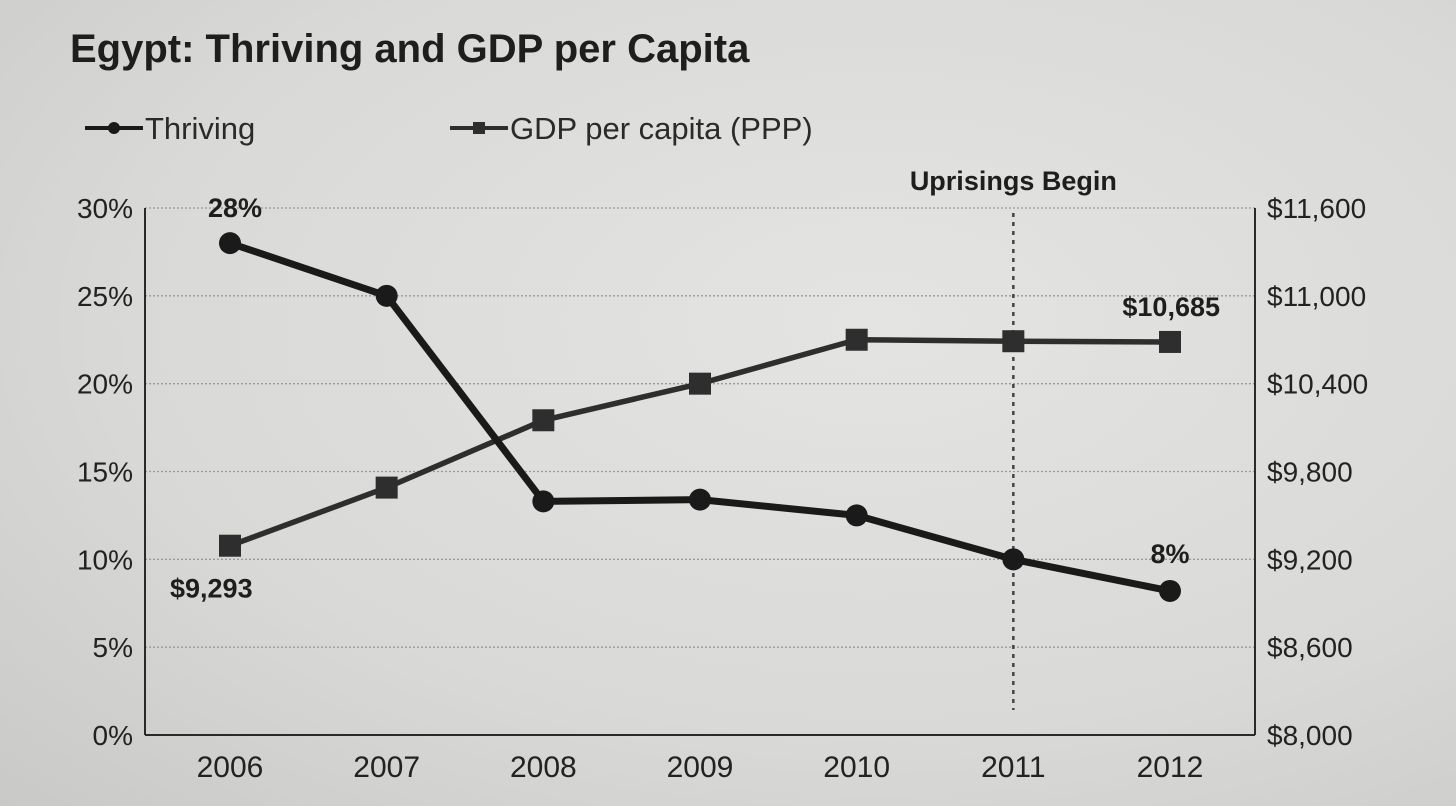 The width and height of the screenshot is (1456, 806). Describe the element at coordinates (661, 128) in the screenshot. I see `legend-label-gdp-per-capita-ppp: GDP per capita (PPP)` at that location.